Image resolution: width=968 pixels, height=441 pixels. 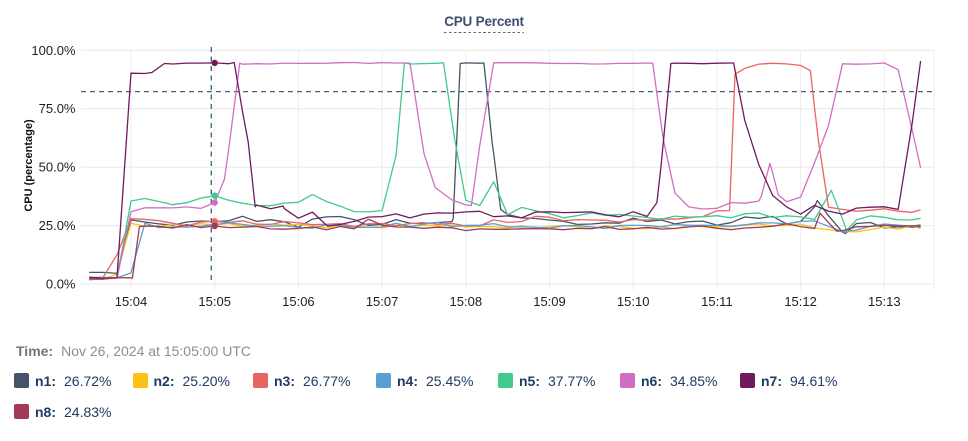 What do you see at coordinates (633, 301) in the screenshot?
I see `svg-text: 15:10` at bounding box center [633, 301].